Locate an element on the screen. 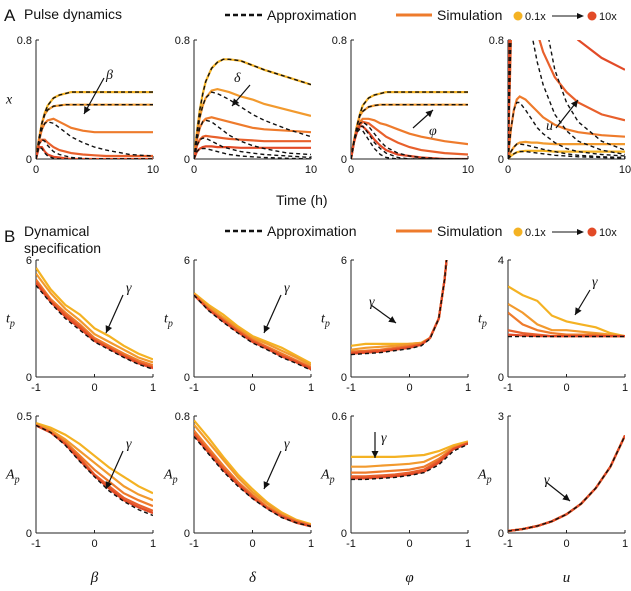 The width and height of the screenshot is (631, 591). legend-a-low-dot is located at coordinates (518, 16).